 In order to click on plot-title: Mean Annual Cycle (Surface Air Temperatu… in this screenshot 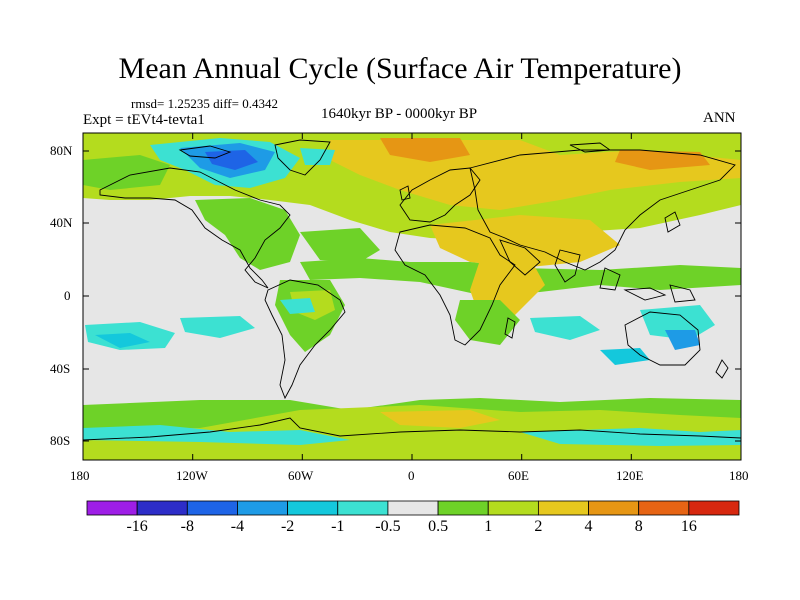, I will do `click(400, 68)`.